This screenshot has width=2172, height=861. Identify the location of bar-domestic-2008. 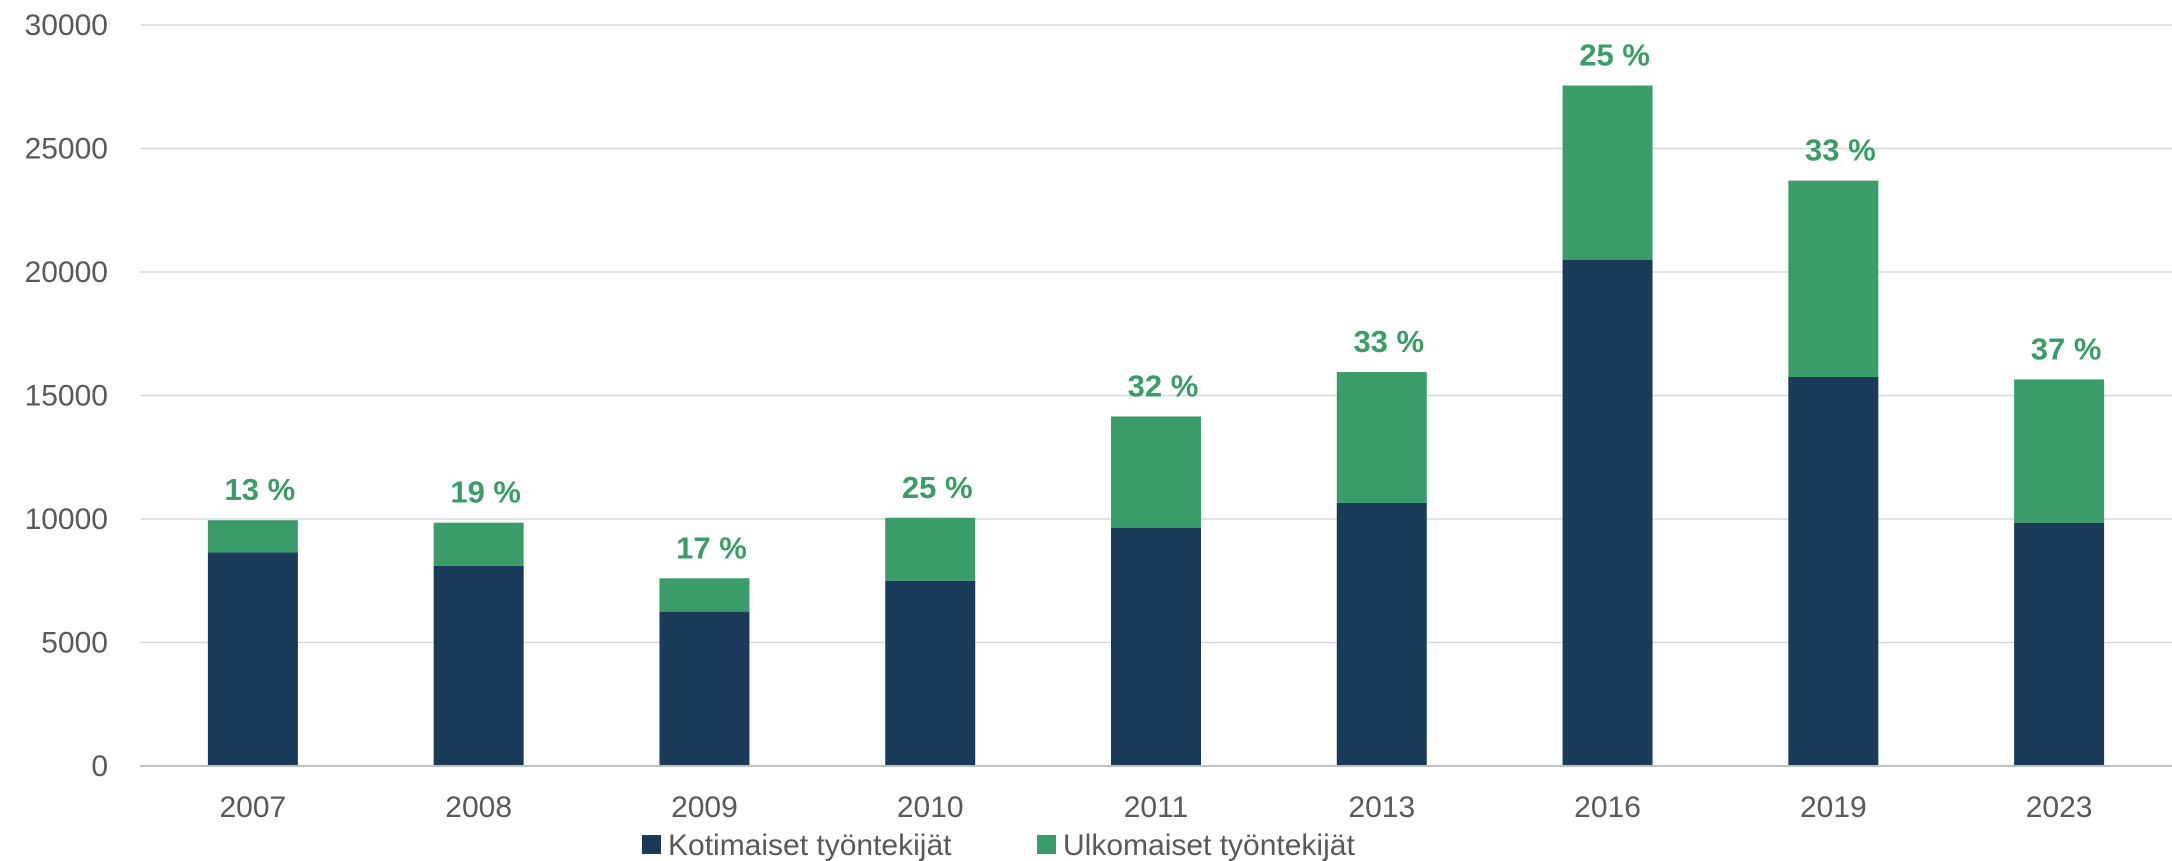
(478, 665).